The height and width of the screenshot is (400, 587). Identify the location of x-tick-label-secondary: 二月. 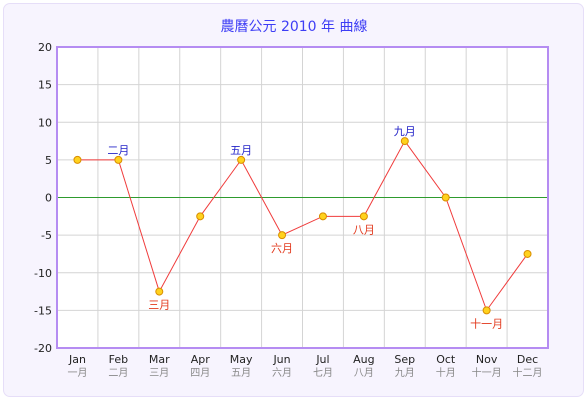
(118, 373).